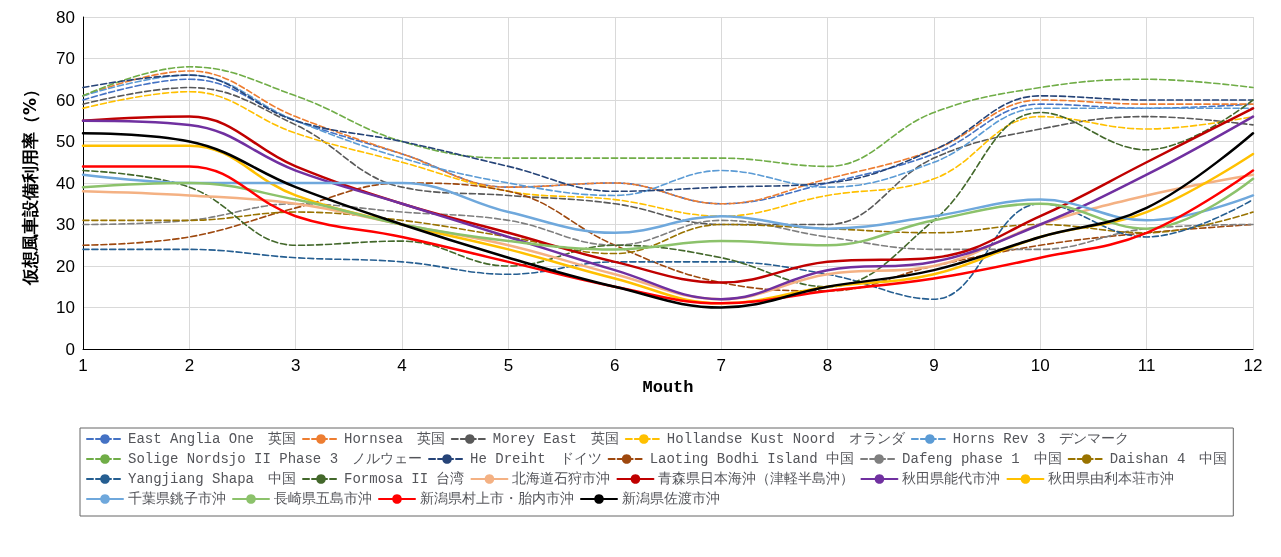 The height and width of the screenshot is (557, 1281). What do you see at coordinates (83, 365) in the screenshot?
I see `x-tick-label: 1` at bounding box center [83, 365].